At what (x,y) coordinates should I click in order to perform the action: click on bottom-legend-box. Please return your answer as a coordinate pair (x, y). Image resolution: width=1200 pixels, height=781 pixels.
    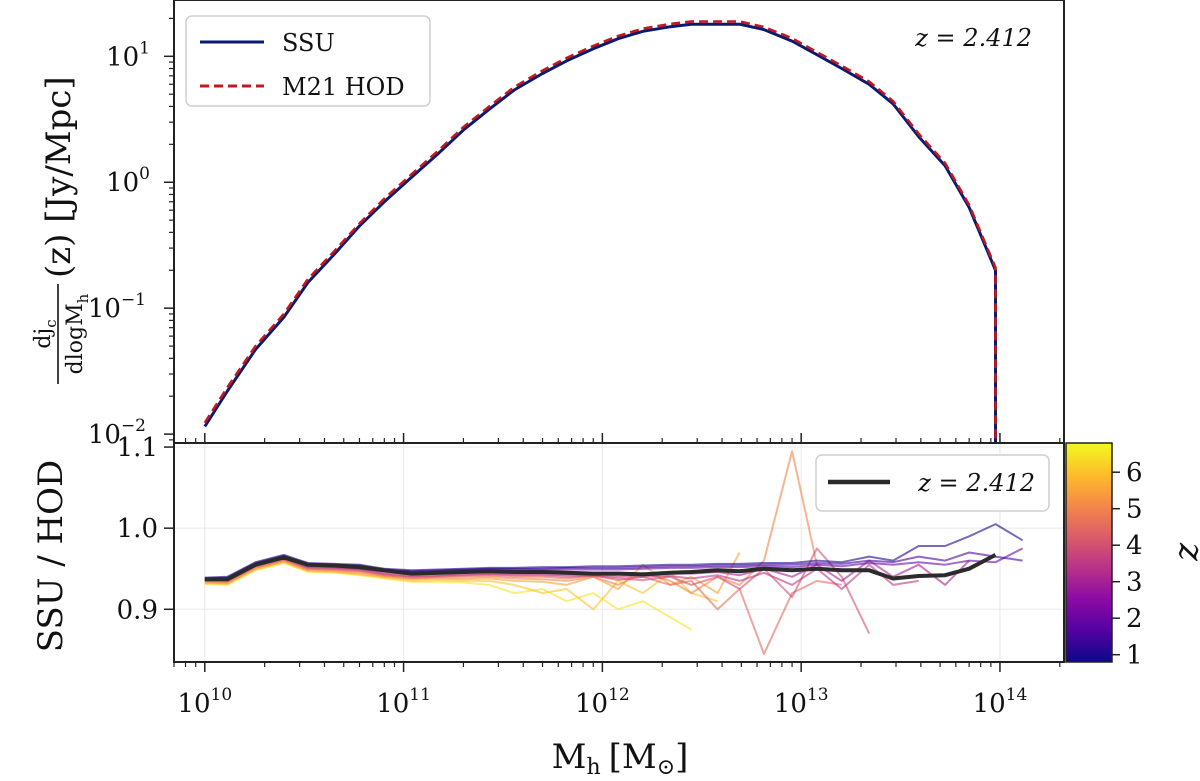
    Looking at the image, I should click on (932, 483).